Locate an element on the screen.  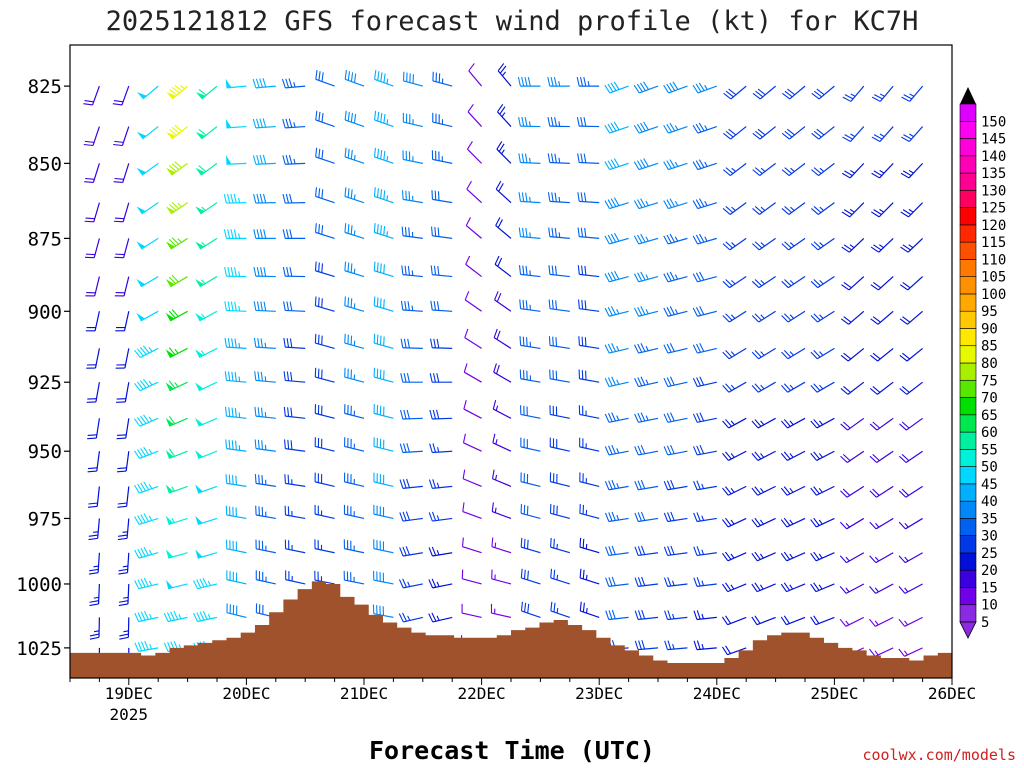
y-axis: 825 850 875 900 925 950 975 1000 1025 is located at coordinates (43, 368).